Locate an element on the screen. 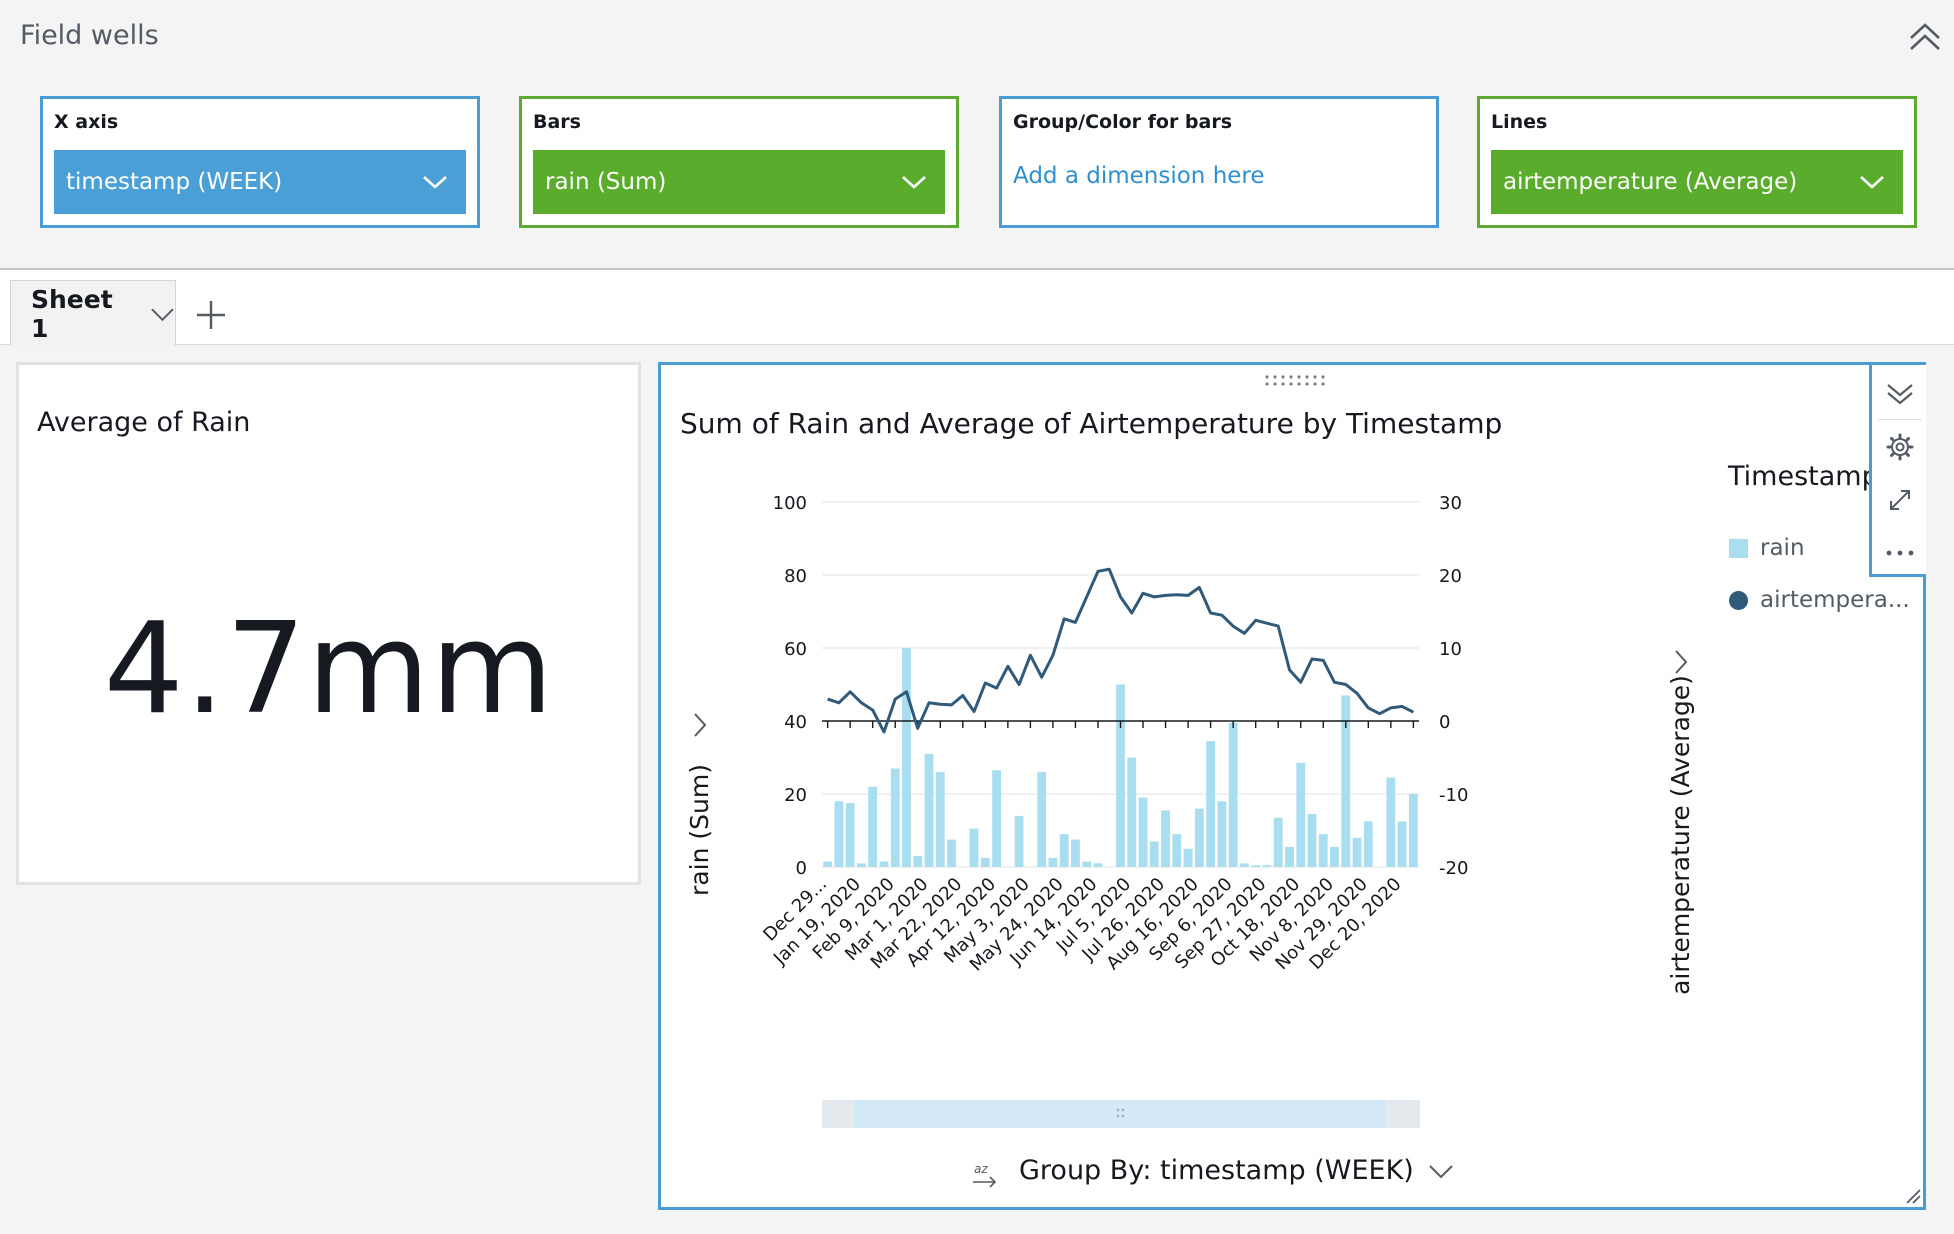 Image resolution: width=1954 pixels, height=1234 pixels. kpi-visual: Average of Rain 4.7mm is located at coordinates (328, 623).